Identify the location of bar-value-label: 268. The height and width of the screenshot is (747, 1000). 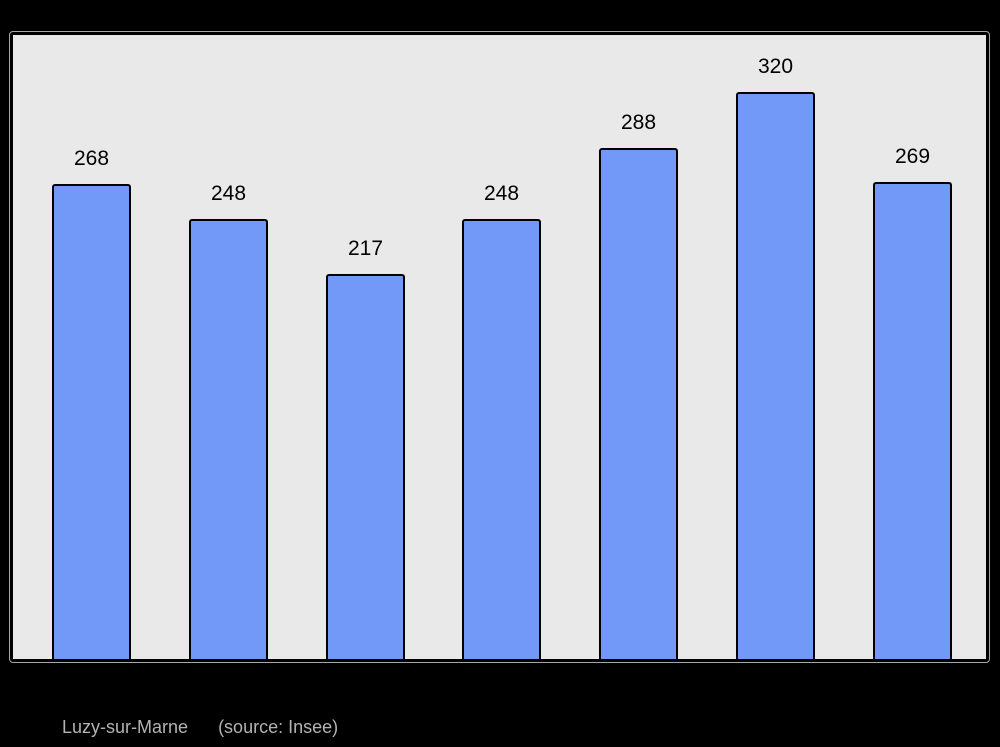
(91, 158).